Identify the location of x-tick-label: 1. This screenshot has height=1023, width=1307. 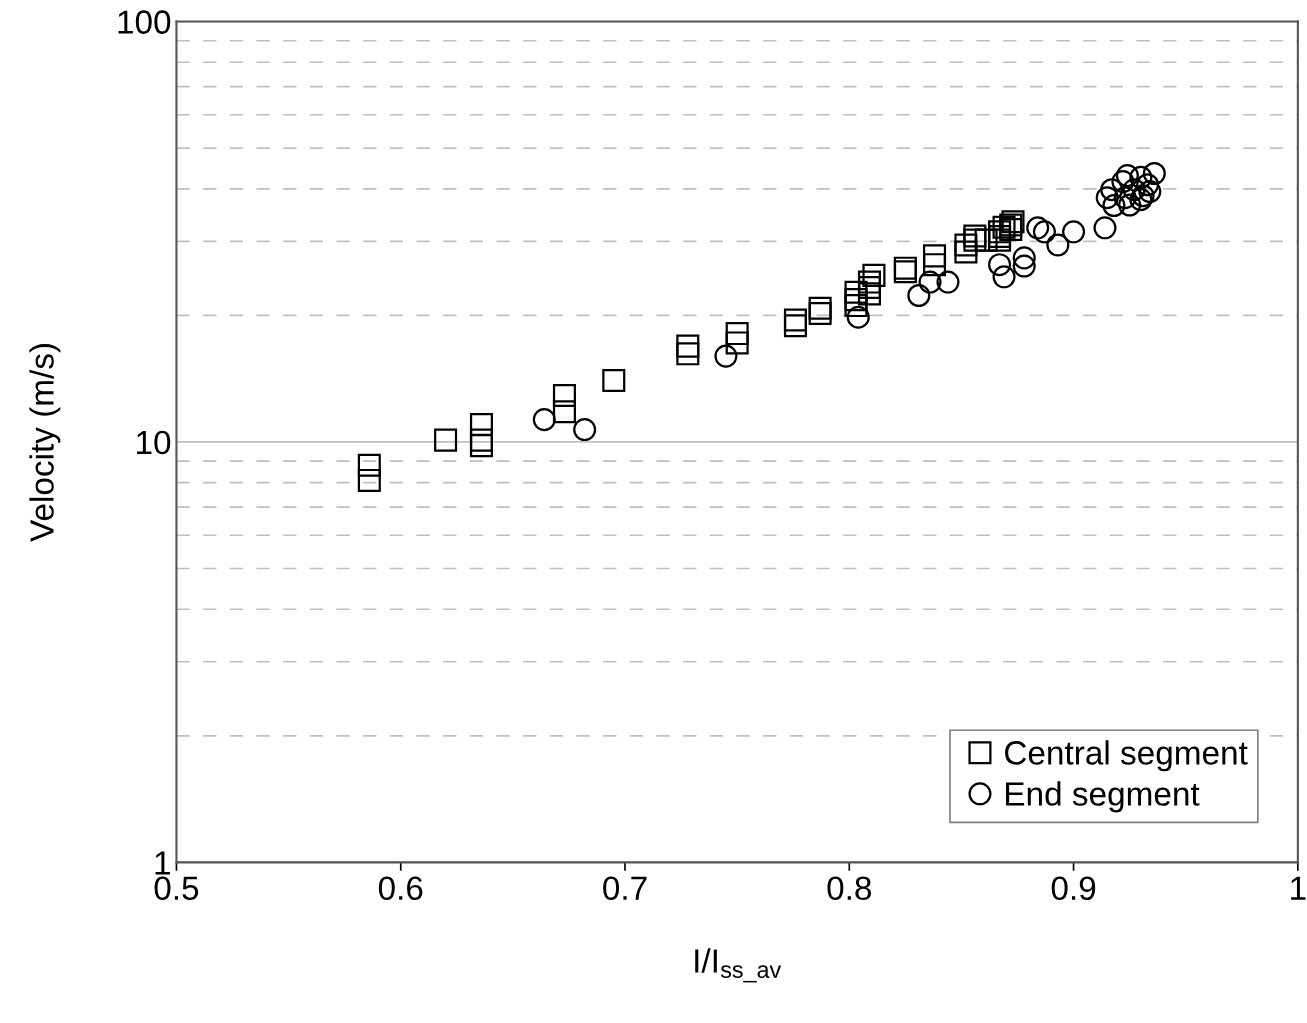
(1298, 888).